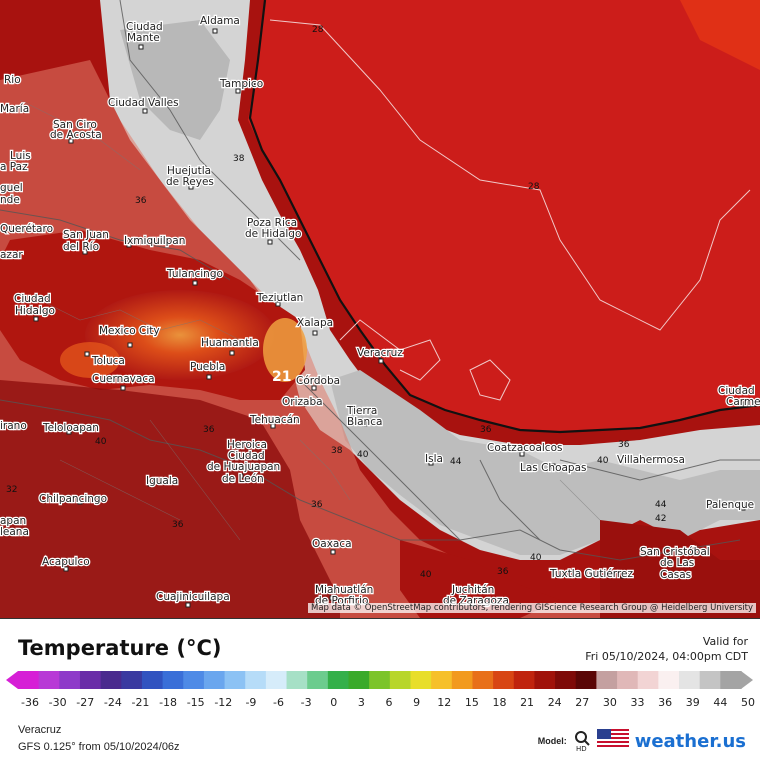  What do you see at coordinates (690, 741) in the screenshot?
I see `brand-name: weather.us` at bounding box center [690, 741].